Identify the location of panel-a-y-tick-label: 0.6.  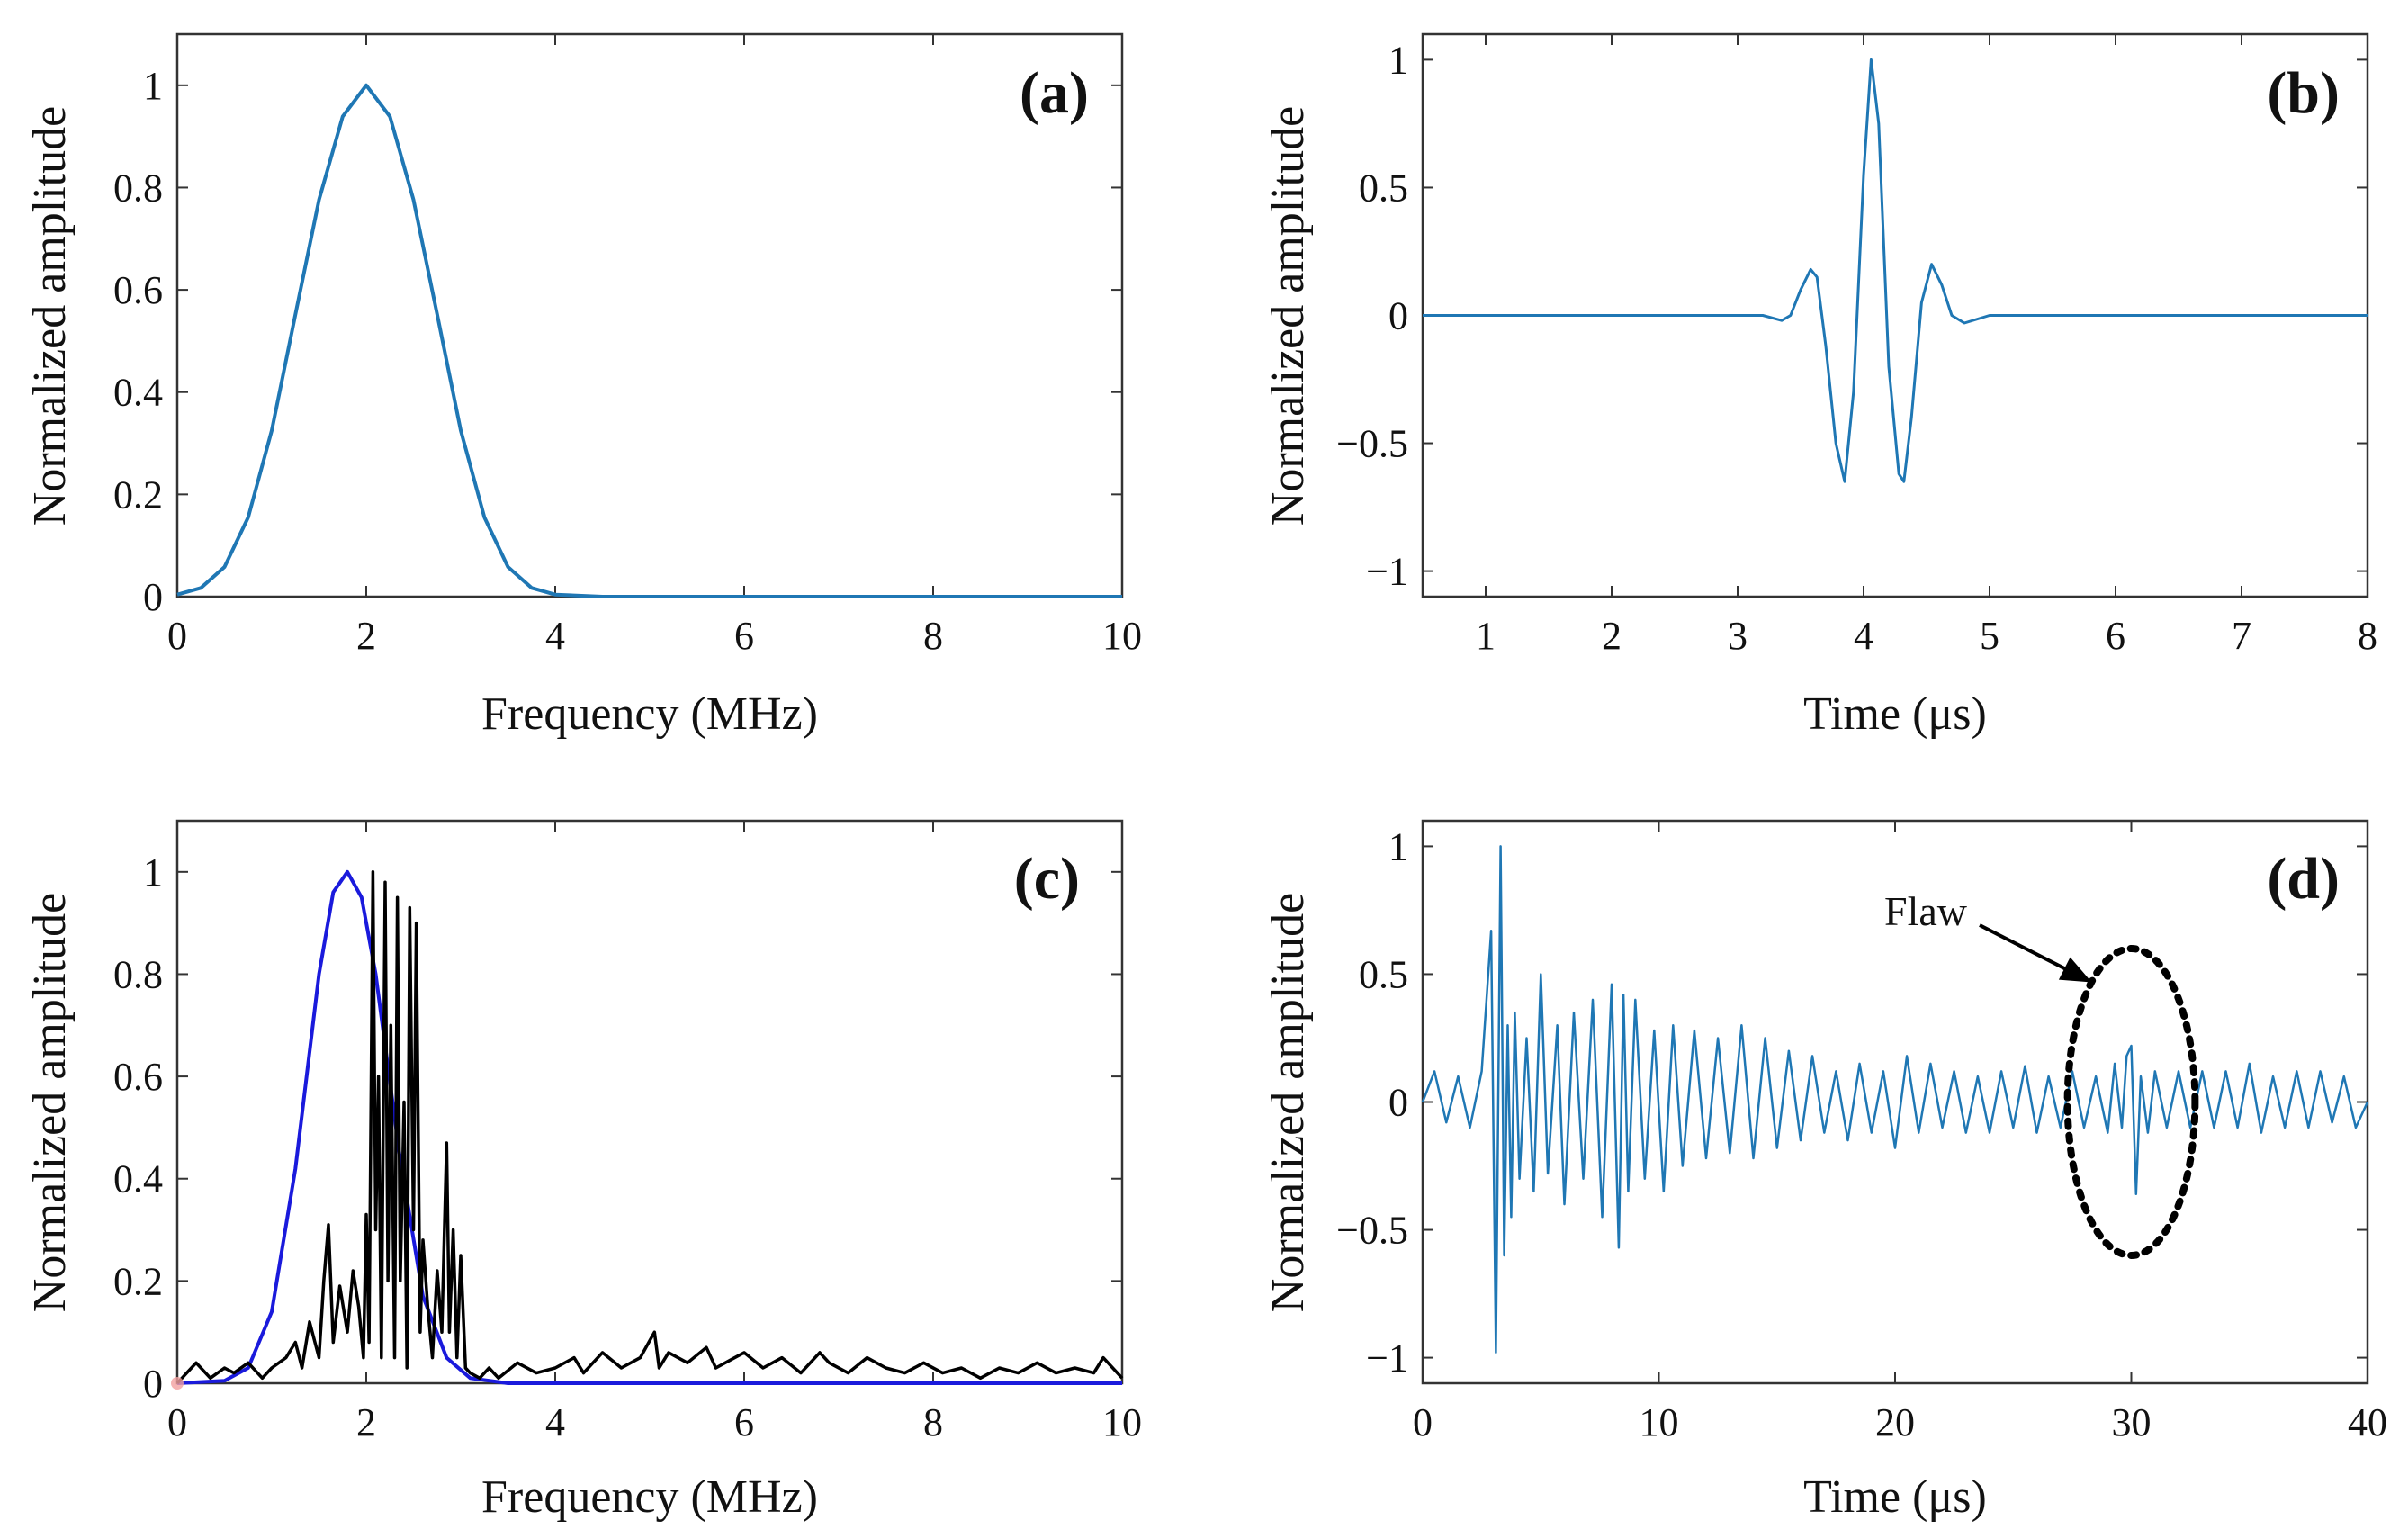
(138, 290).